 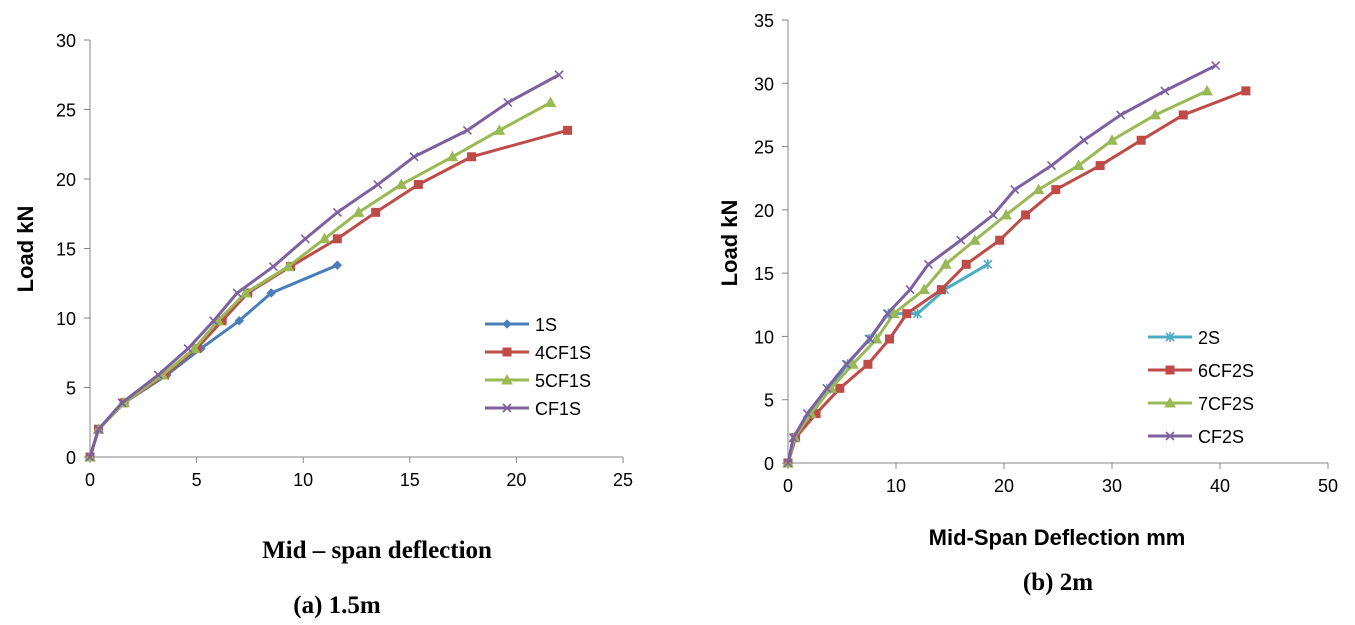 I want to click on chart-a-legend: 1S 4CF1S 5CF1S CF1S, so click(x=538, y=367).